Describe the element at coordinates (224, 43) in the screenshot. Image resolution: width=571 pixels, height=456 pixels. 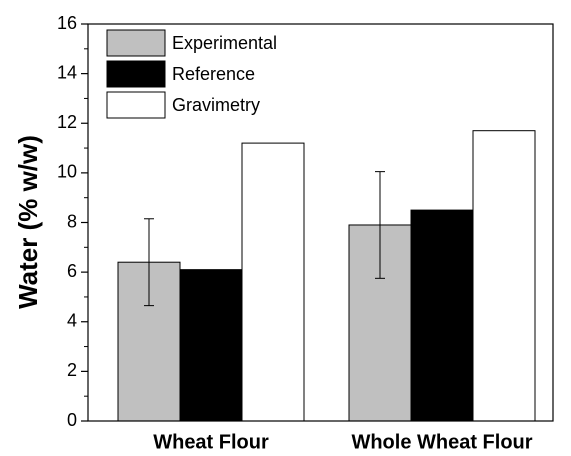
I see `legend-label: Experimental` at that location.